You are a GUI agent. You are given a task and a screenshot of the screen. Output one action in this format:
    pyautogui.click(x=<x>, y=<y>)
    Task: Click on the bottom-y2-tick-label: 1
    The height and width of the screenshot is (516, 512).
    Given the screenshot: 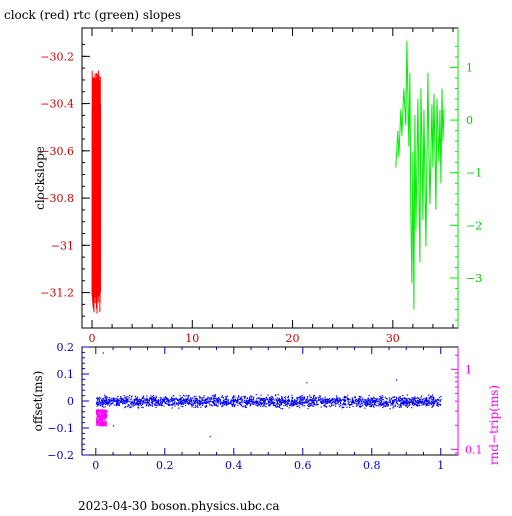 What is the action you would take?
    pyautogui.click(x=468, y=369)
    